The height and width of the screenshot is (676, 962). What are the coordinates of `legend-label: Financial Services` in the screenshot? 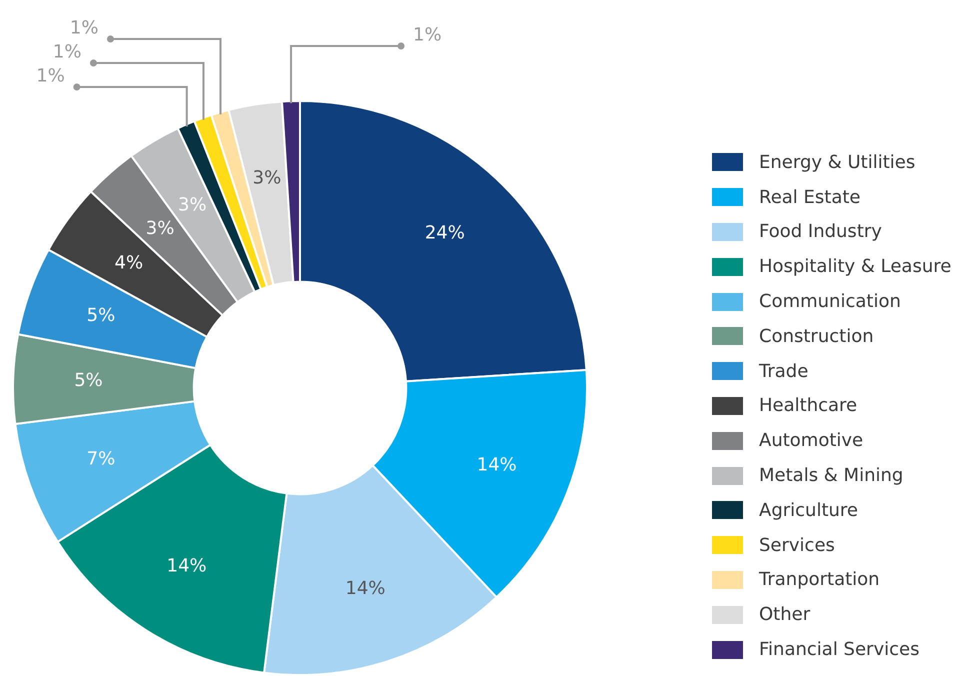 It's located at (839, 649).